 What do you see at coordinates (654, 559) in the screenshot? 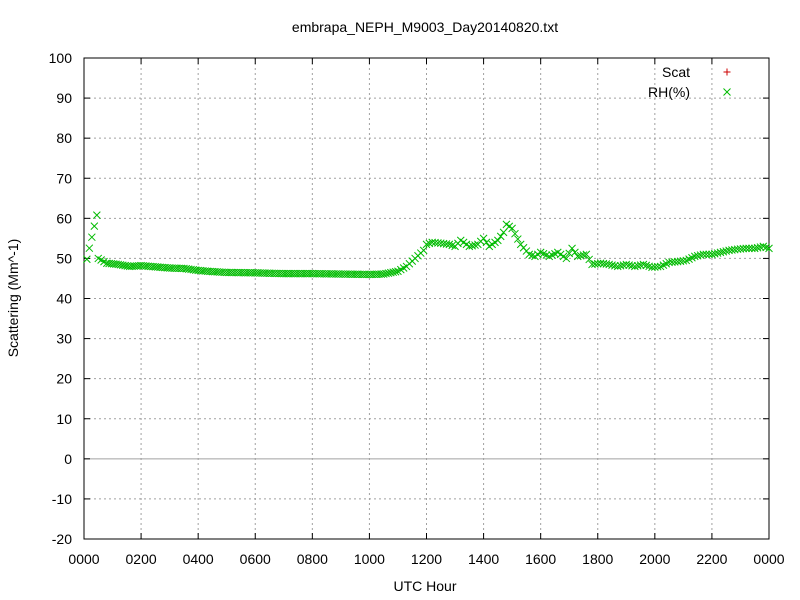
I see `x-tick-label: 2000` at bounding box center [654, 559].